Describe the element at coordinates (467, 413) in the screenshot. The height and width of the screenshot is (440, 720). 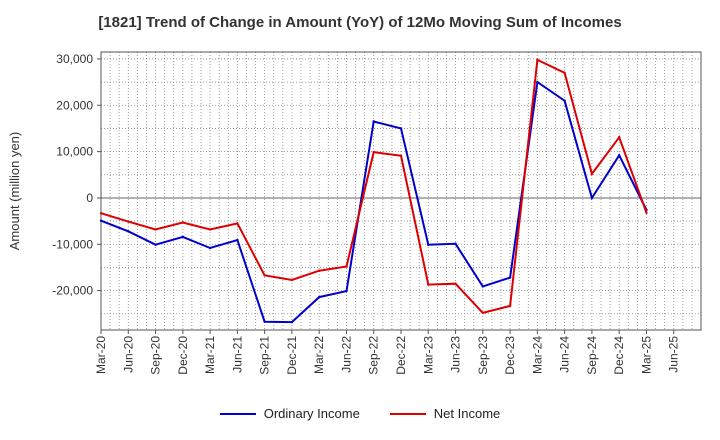
I see `legend-label-net-income: Net Income` at that location.